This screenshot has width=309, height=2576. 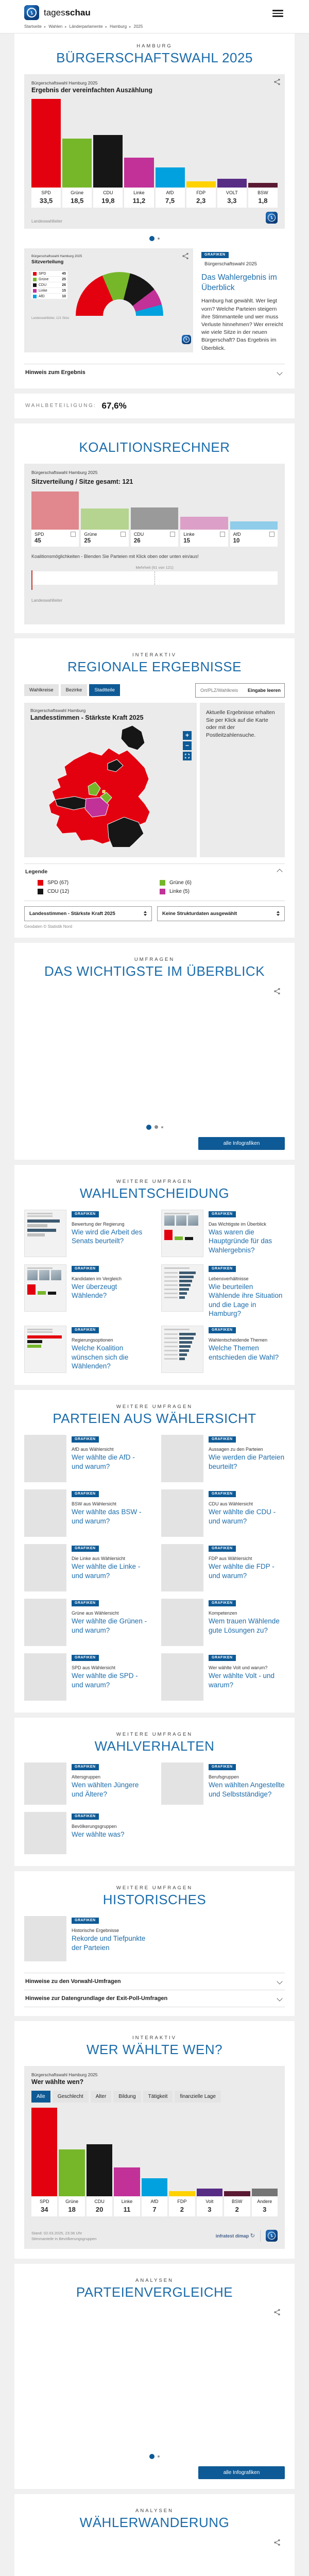 I want to click on teaser-link: Wer wählte die AfD - und warum?, so click(x=103, y=1461).